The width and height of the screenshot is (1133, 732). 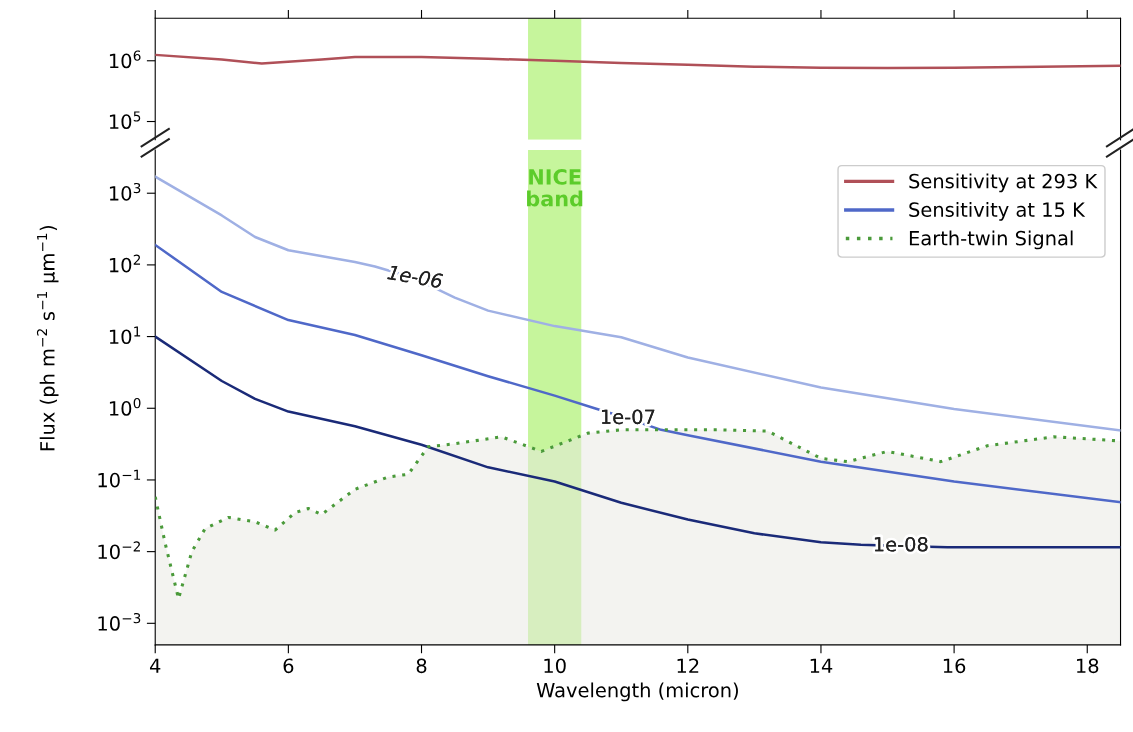 I want to click on y-axis-title: Flux (ph m$^{−2}$ s$^{−1}$ µm$^{−1}$), so click(x=47, y=338).